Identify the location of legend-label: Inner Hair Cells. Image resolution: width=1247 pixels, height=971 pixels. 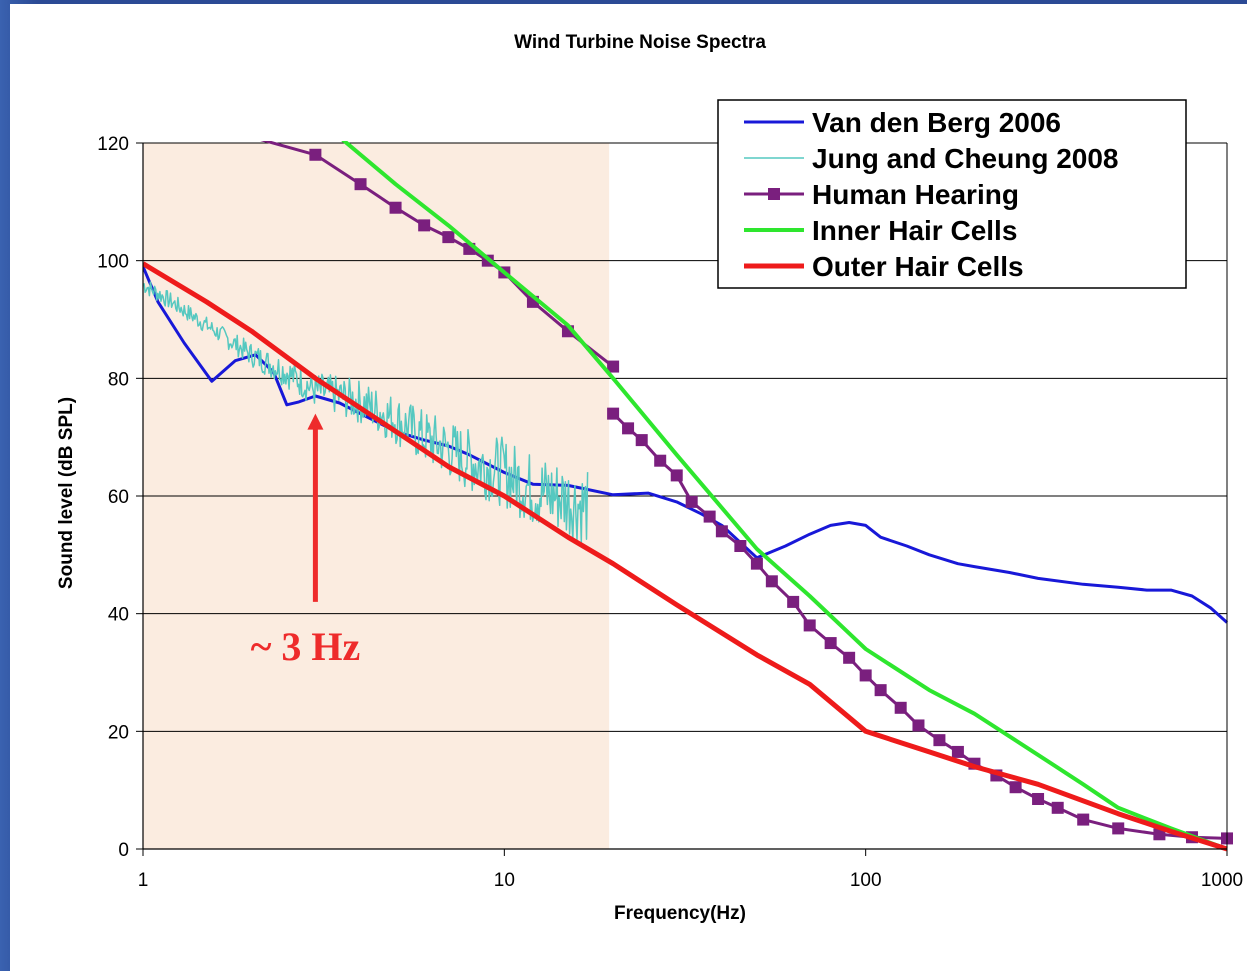
(914, 230).